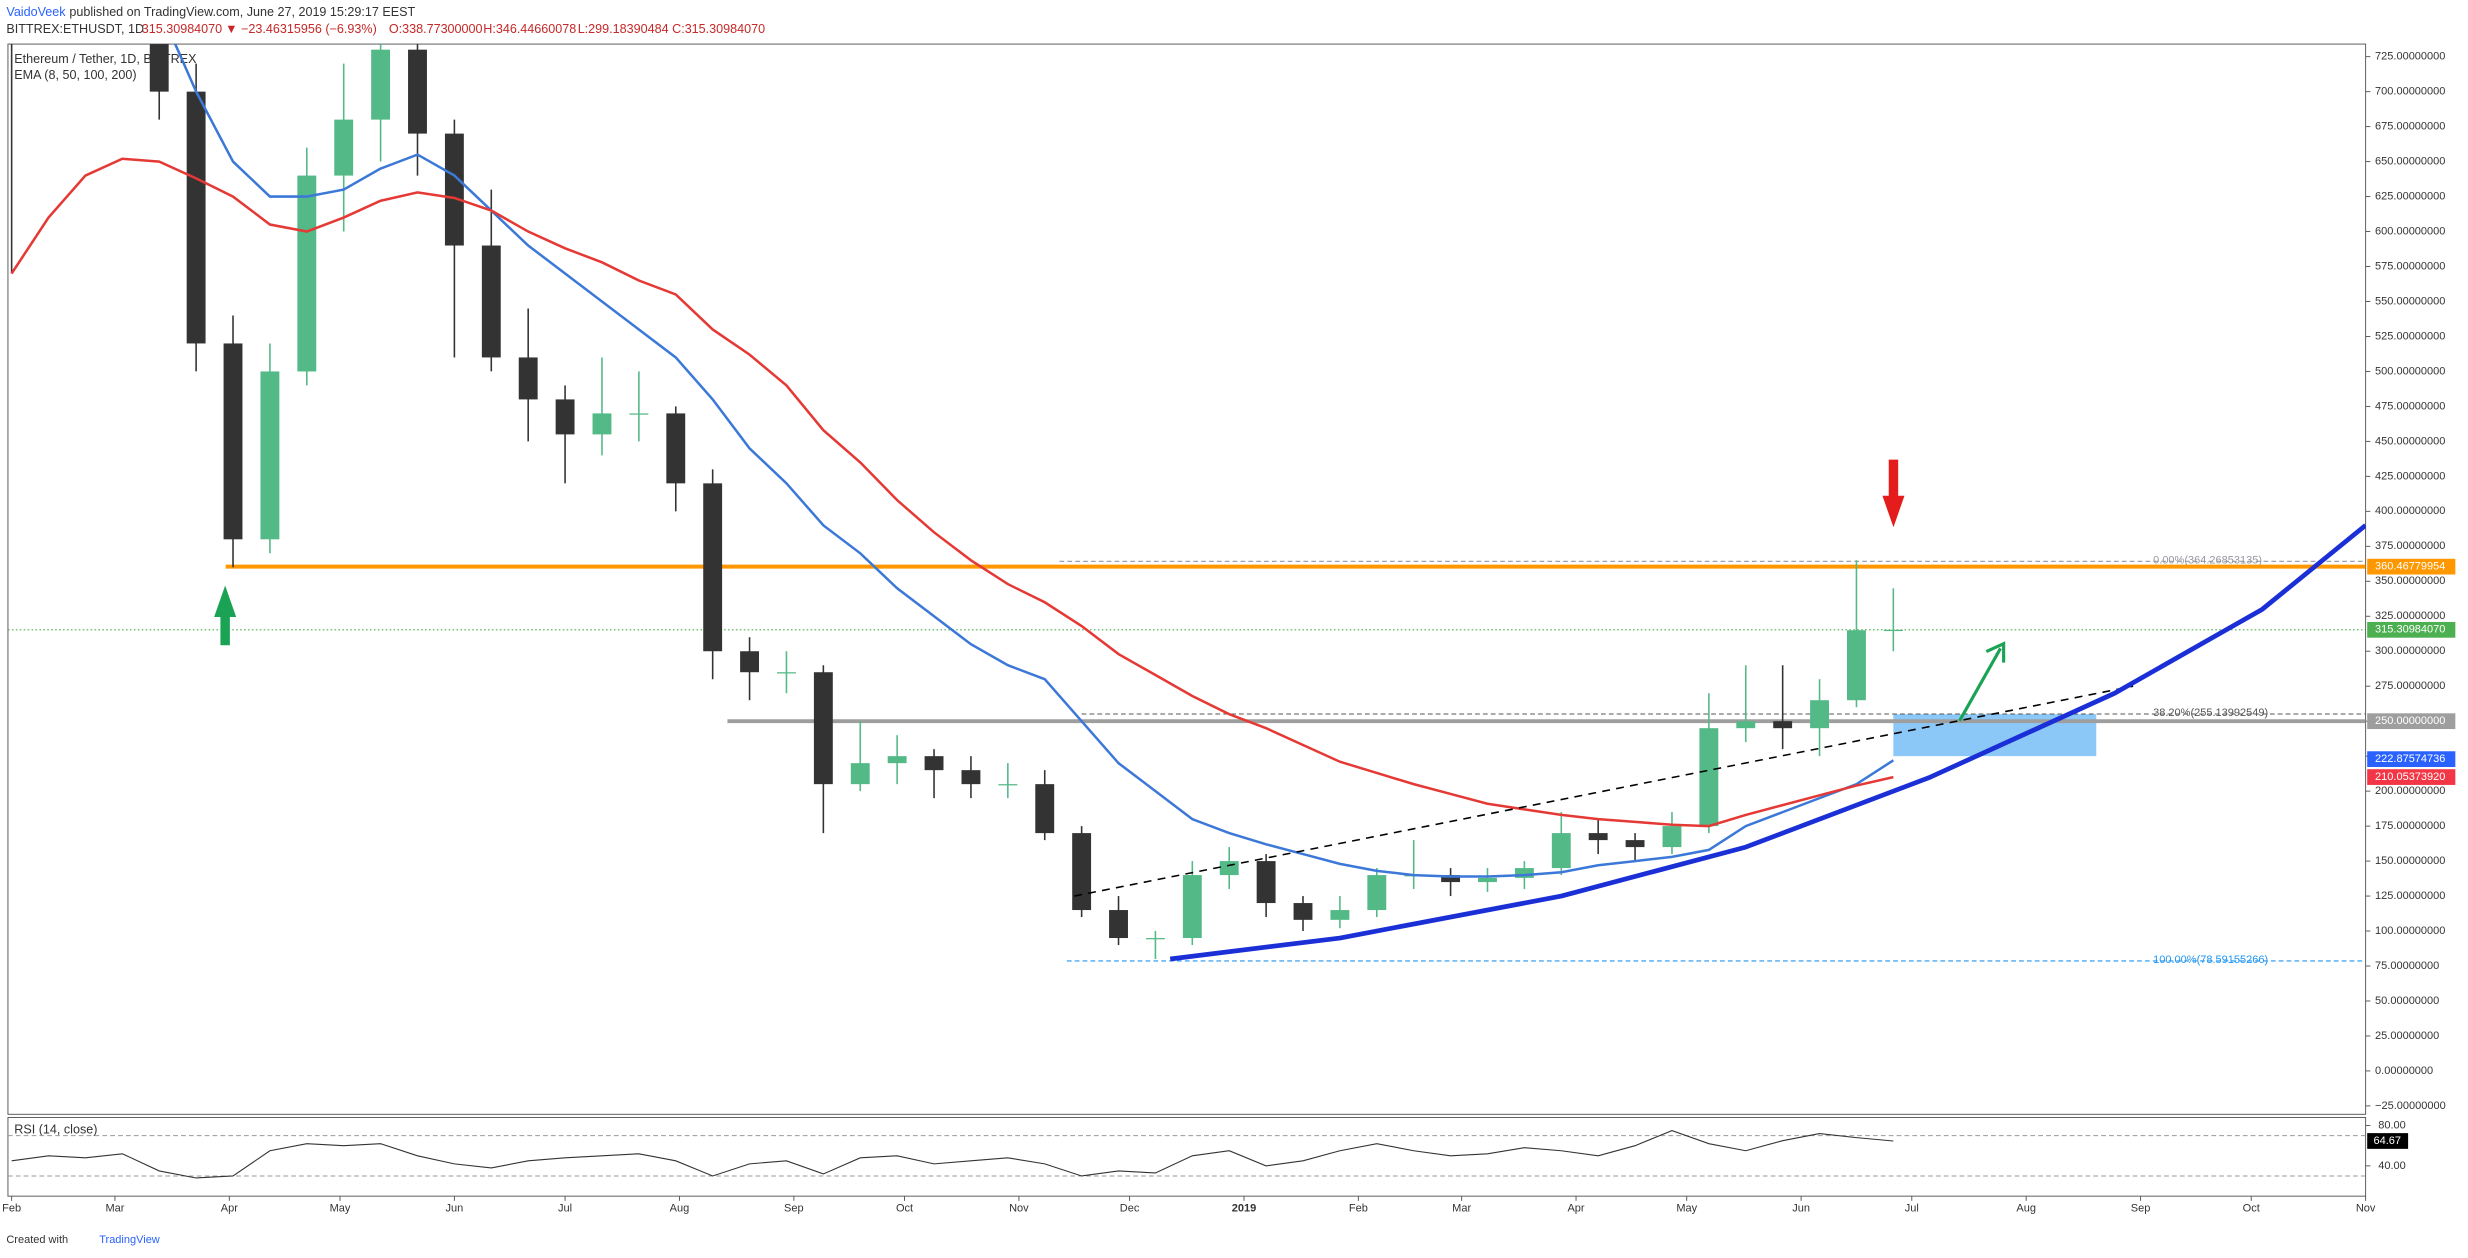  What do you see at coordinates (2410, 896) in the screenshot?
I see `y-tick-label: 125.00000000` at bounding box center [2410, 896].